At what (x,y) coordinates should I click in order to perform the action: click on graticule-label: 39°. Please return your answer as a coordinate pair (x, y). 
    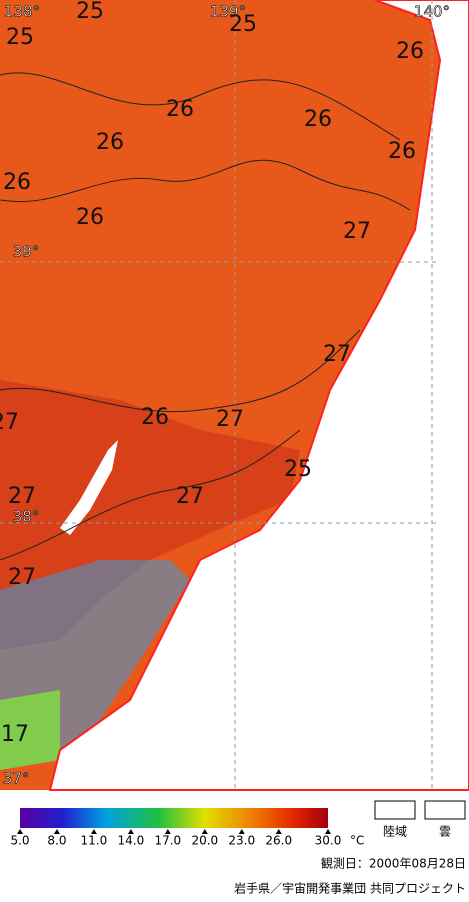
    Looking at the image, I should click on (26, 252).